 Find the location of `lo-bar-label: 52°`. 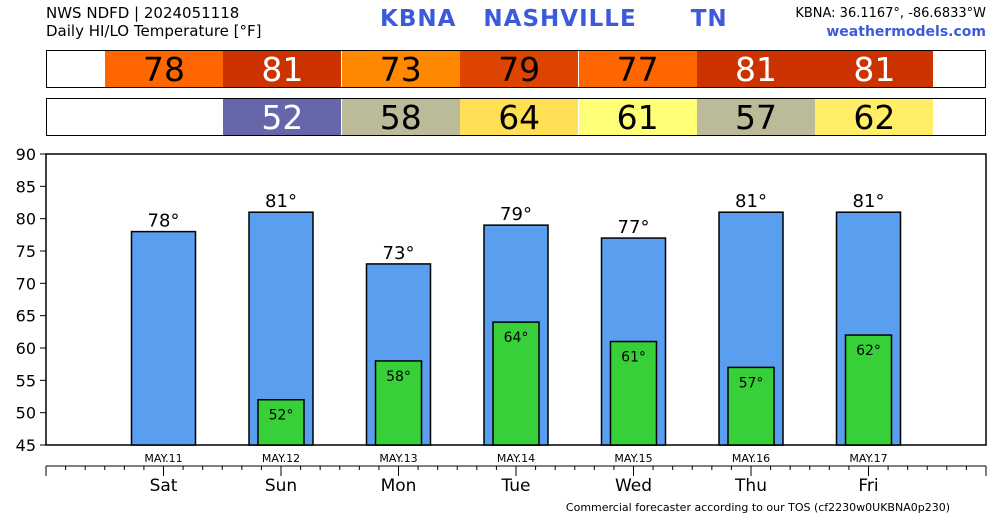

lo-bar-label: 52° is located at coordinates (281, 416).